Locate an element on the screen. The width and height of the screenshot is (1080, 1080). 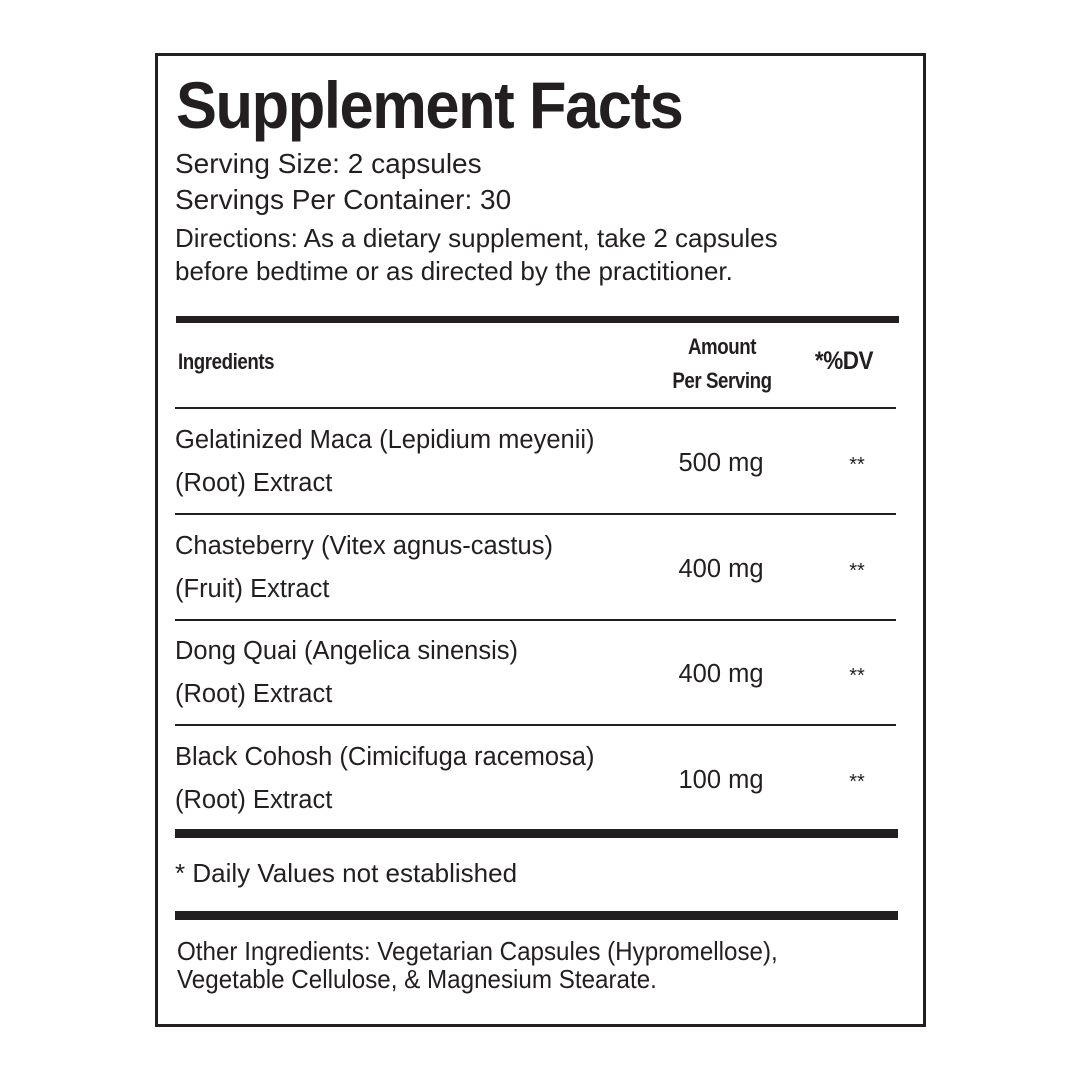
header-divider is located at coordinates (535, 408).